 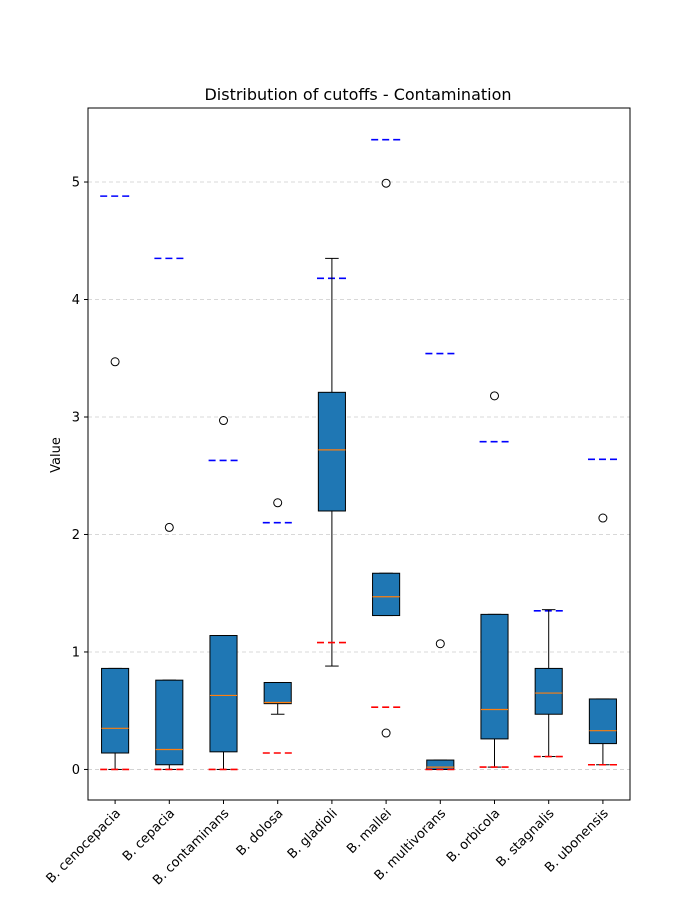 I want to click on y-tick-label: 0, so click(x=76, y=770).